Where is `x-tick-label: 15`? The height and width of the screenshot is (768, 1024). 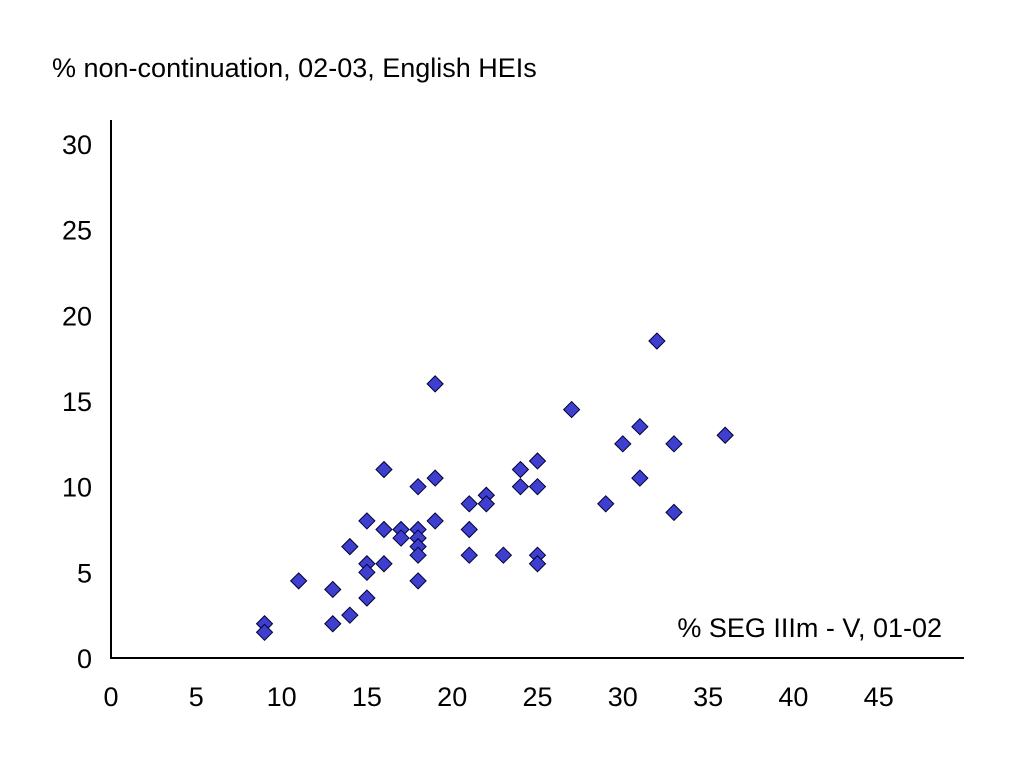 x-tick-label: 15 is located at coordinates (367, 697).